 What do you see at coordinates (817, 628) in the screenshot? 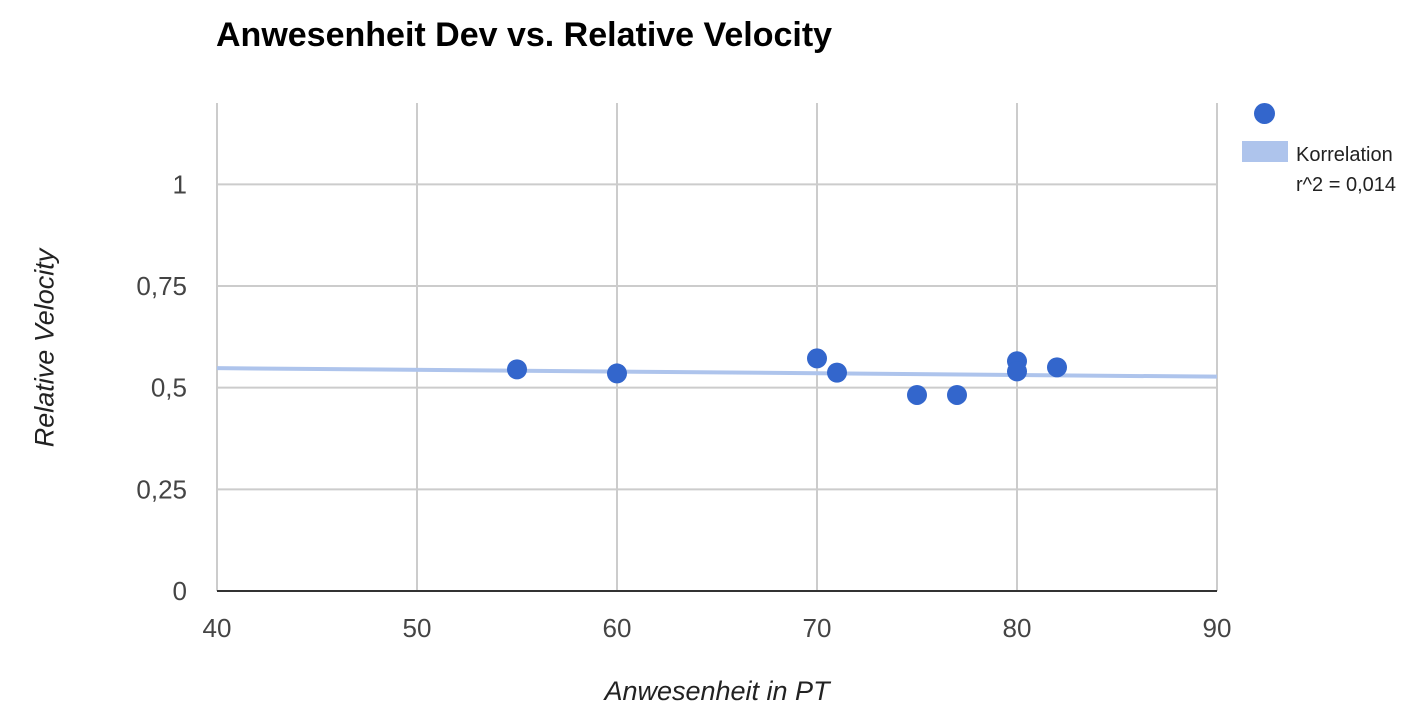
I see `x-tick-label: 70` at bounding box center [817, 628].